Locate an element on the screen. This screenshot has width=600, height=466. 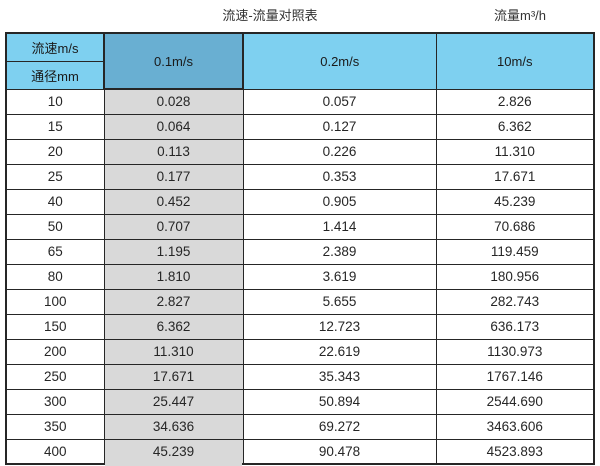
flow-value-cell: 2.389 is located at coordinates (339, 251).